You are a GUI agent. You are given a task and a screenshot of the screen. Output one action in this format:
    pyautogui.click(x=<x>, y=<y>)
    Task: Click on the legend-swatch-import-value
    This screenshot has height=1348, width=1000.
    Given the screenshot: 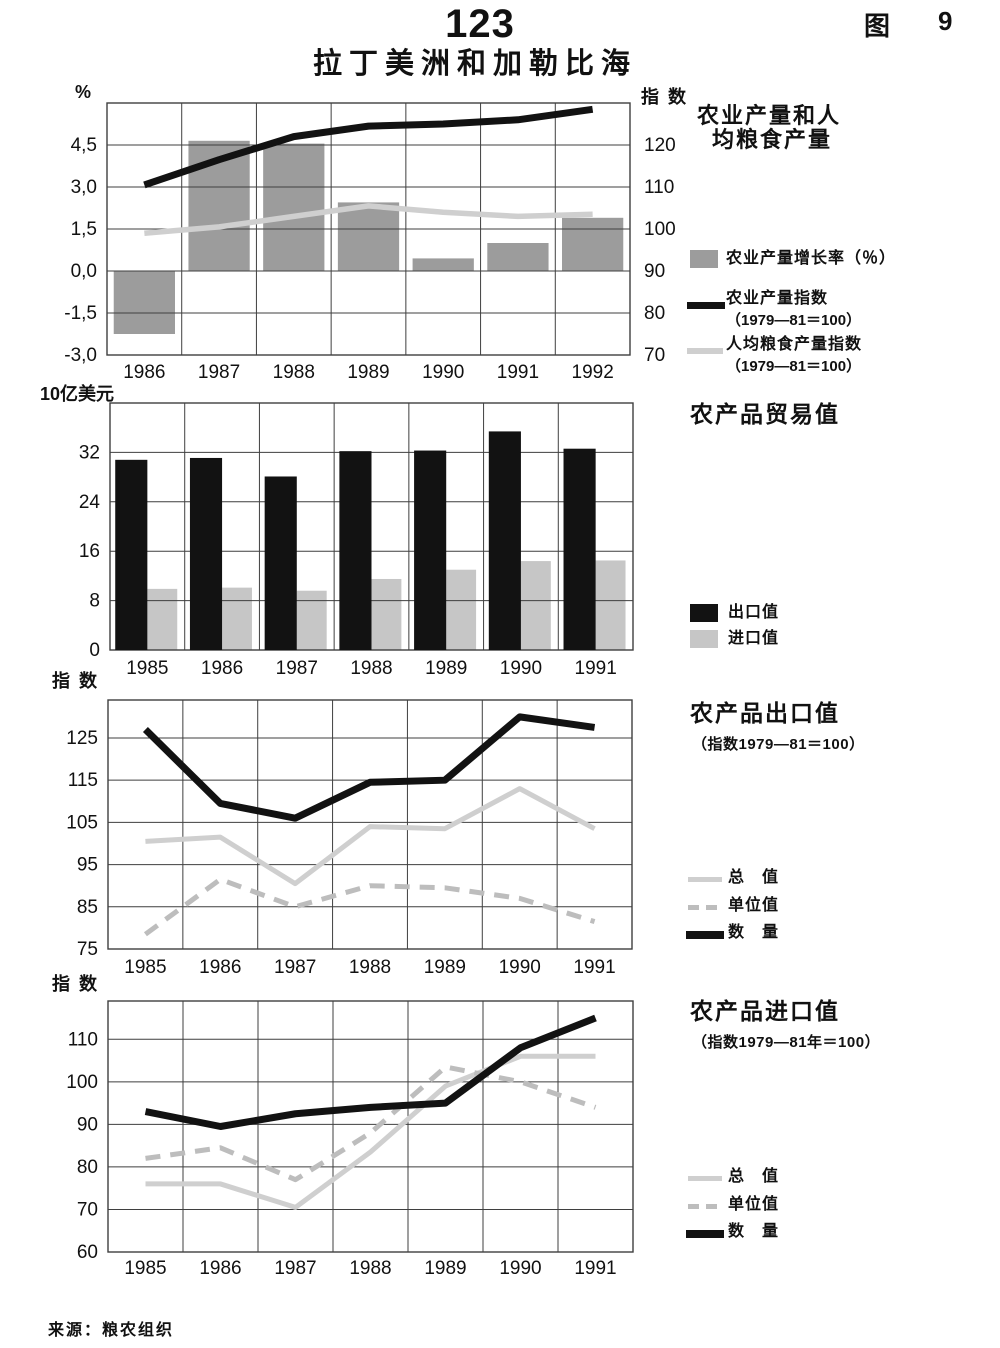 What is the action you would take?
    pyautogui.click(x=704, y=639)
    